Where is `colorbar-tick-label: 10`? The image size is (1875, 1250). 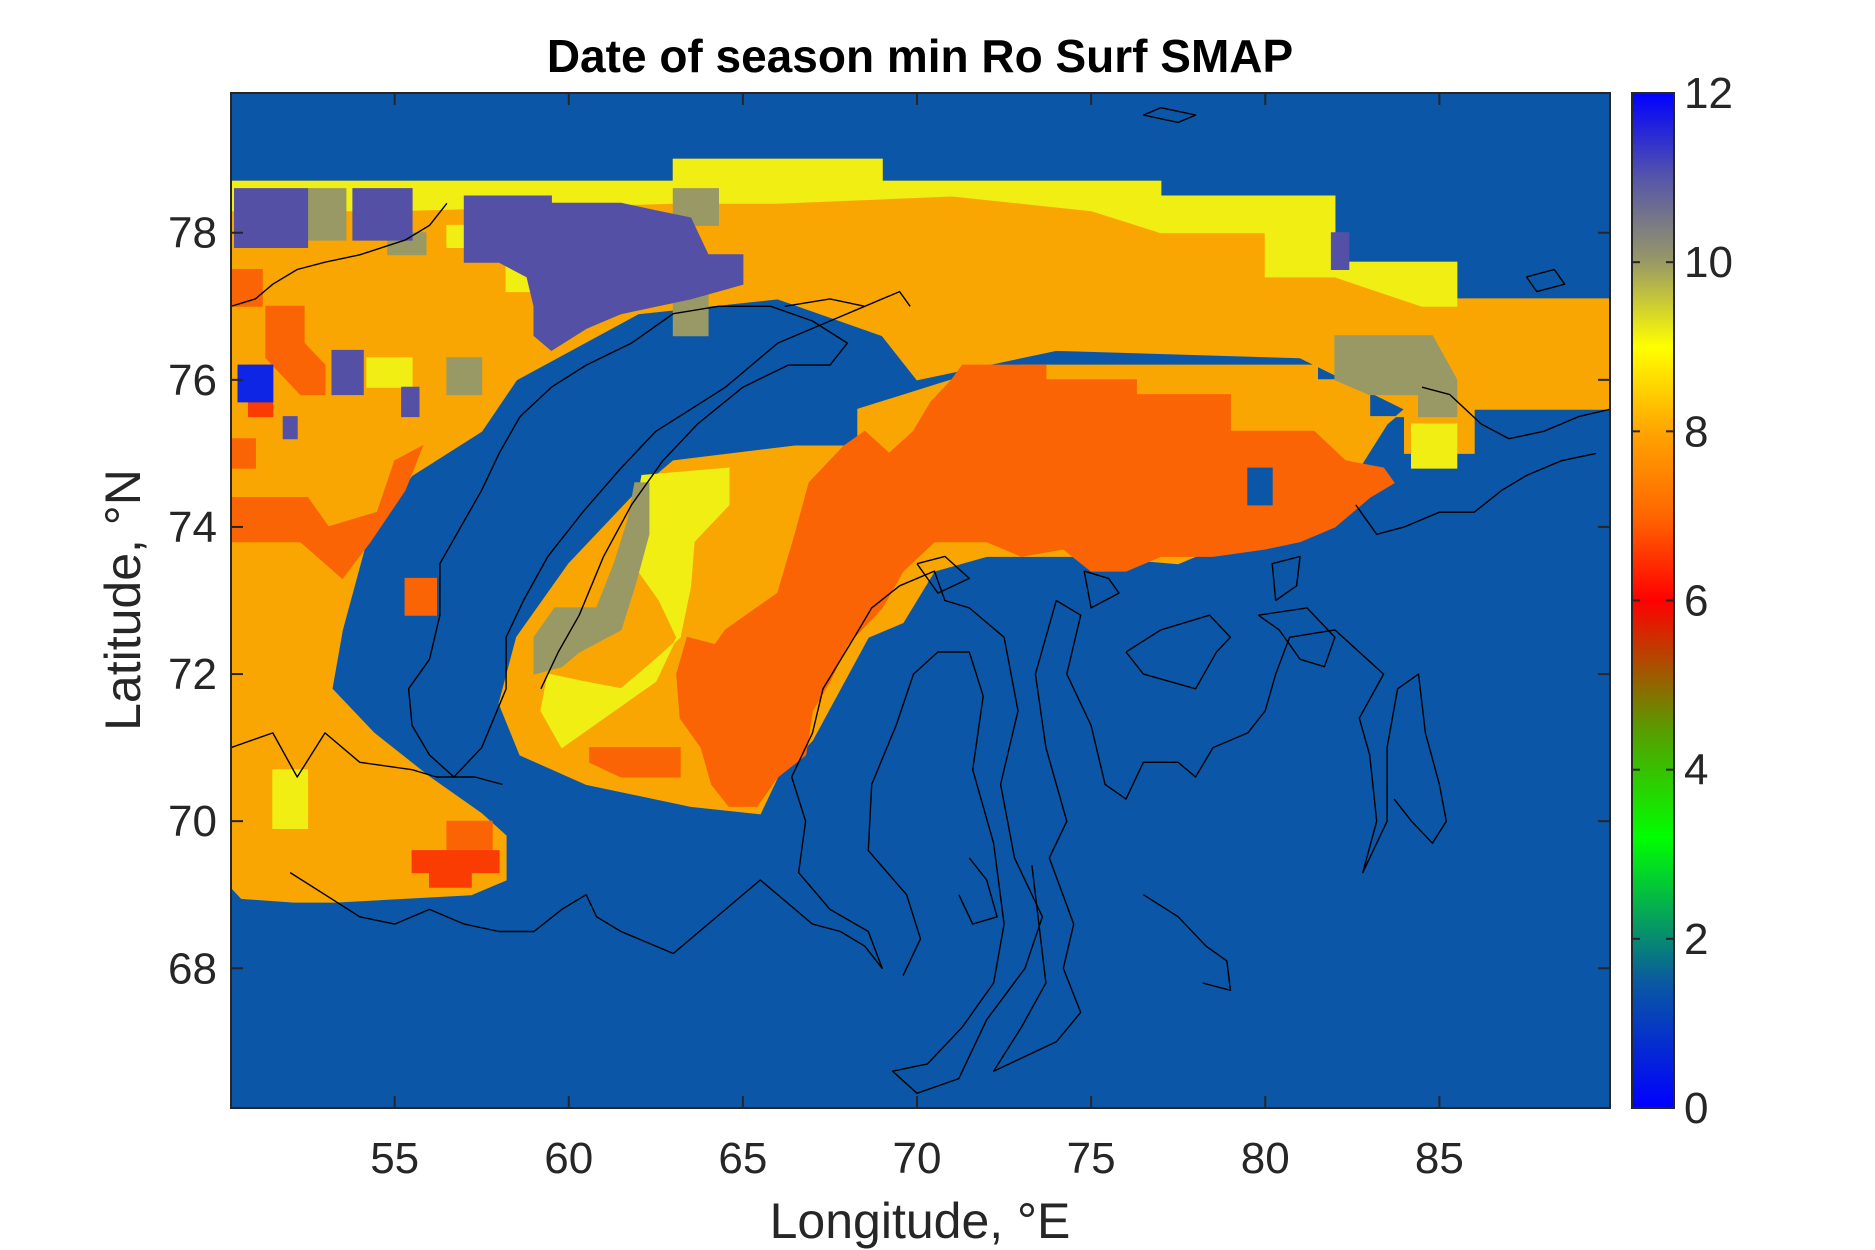 colorbar-tick-label: 10 is located at coordinates (1708, 262).